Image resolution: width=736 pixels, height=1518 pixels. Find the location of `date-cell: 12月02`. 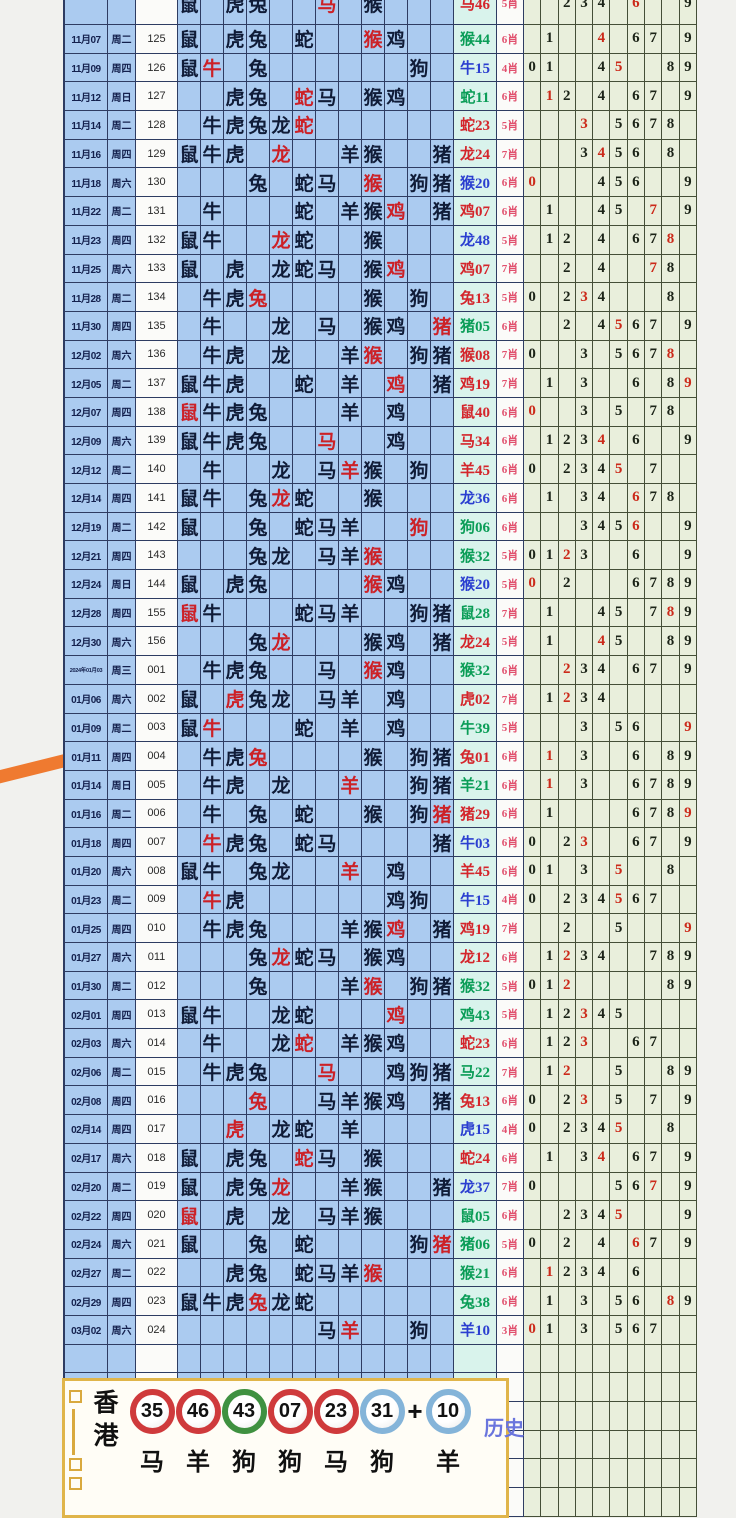

date-cell: 12月02 is located at coordinates (86, 355).